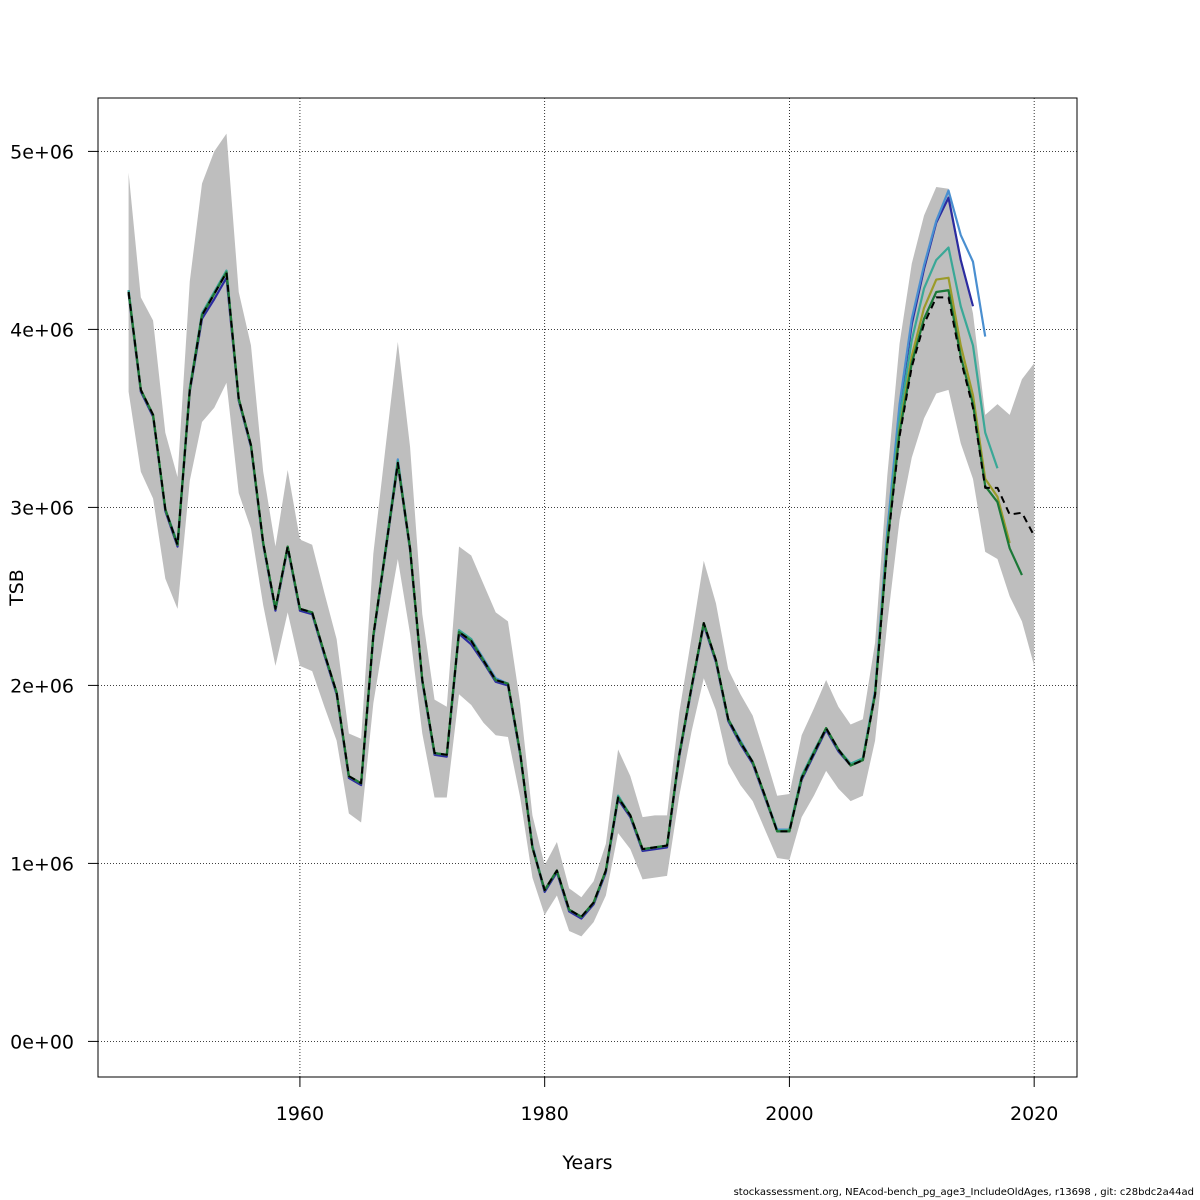 This screenshot has width=1200, height=1200. I want to click on y-tick-label: 3e+06, so click(42, 508).